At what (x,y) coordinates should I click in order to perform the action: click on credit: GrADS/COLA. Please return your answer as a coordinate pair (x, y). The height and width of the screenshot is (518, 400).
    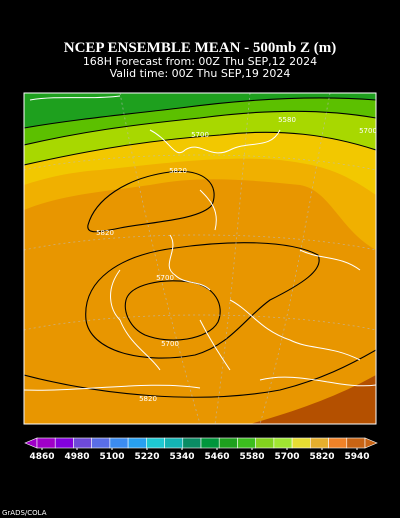
    Looking at the image, I should click on (24, 513).